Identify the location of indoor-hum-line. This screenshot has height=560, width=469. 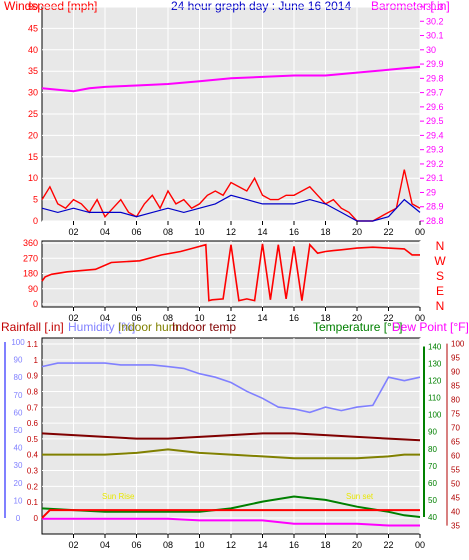
(231, 454).